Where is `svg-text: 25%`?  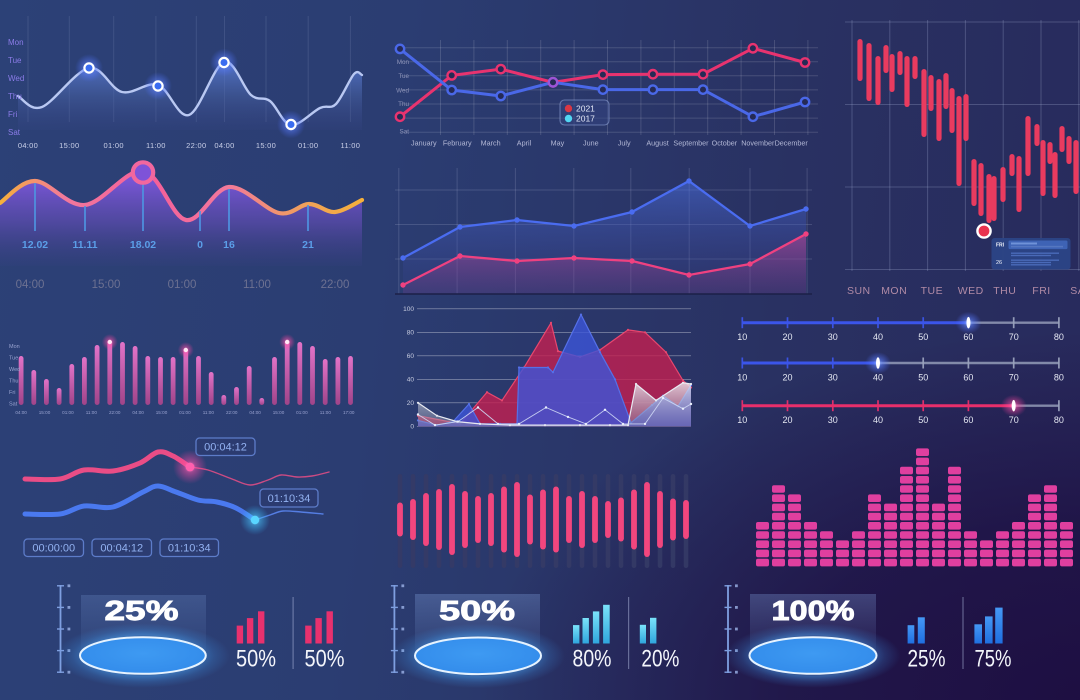 svg-text: 25% is located at coordinates (927, 659).